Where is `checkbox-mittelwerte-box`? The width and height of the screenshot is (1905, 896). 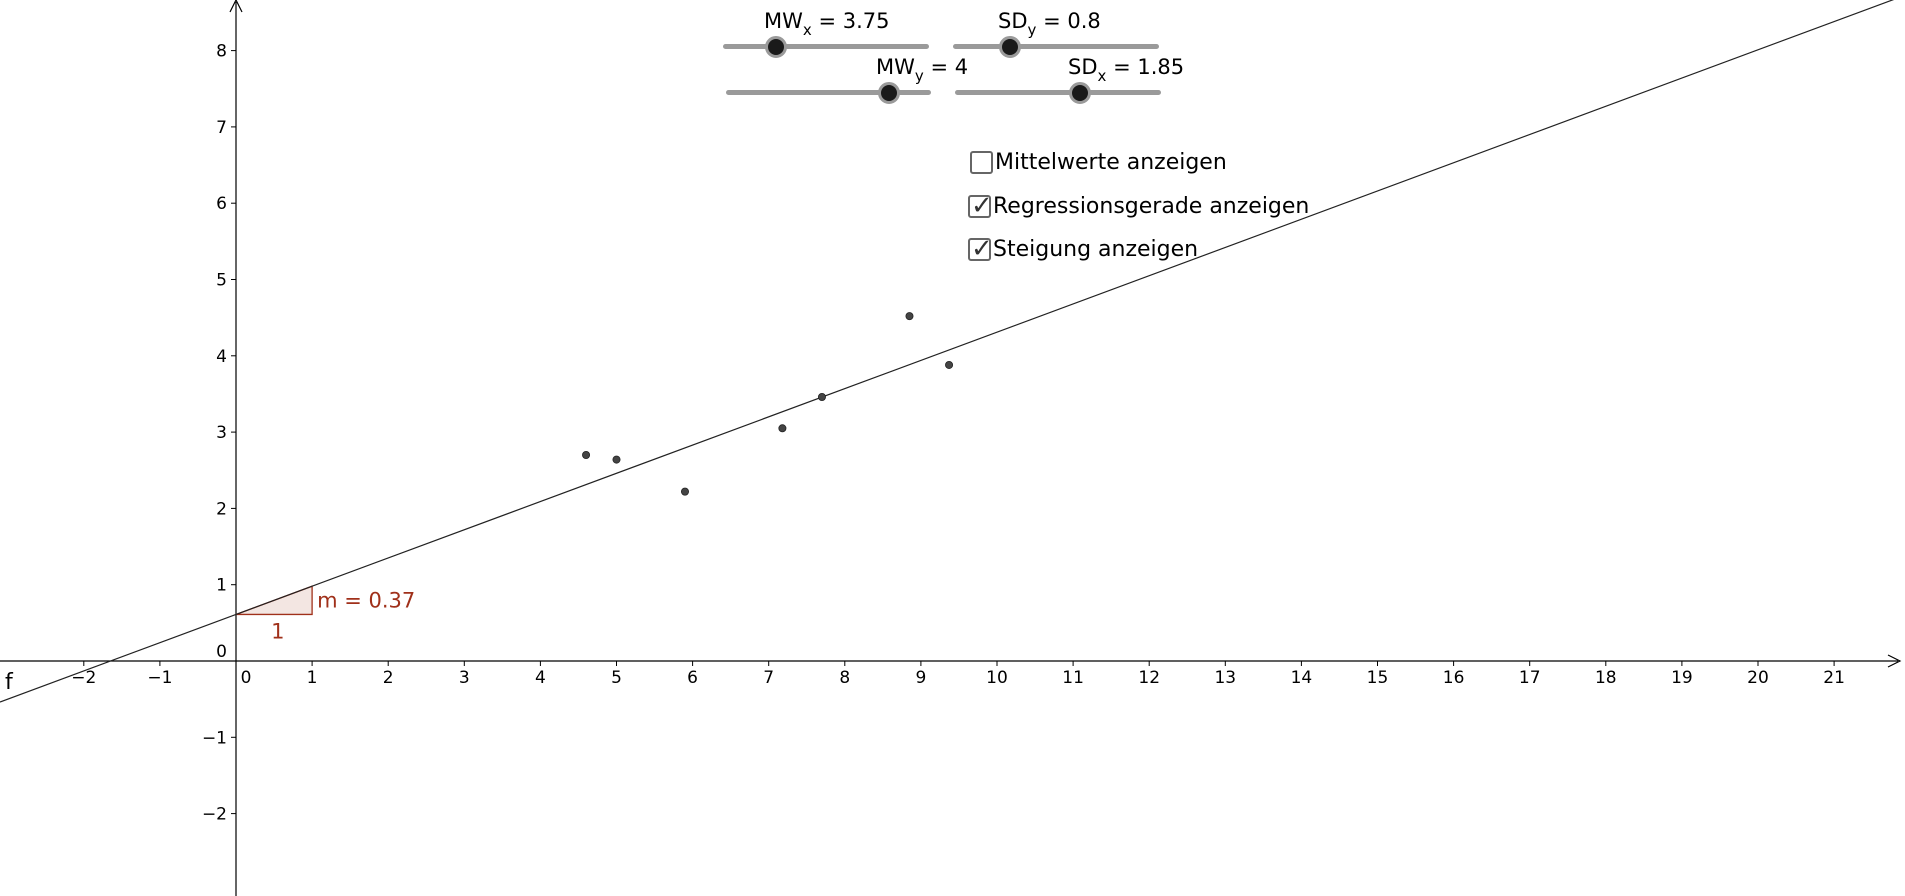
checkbox-mittelwerte-box is located at coordinates (981, 162).